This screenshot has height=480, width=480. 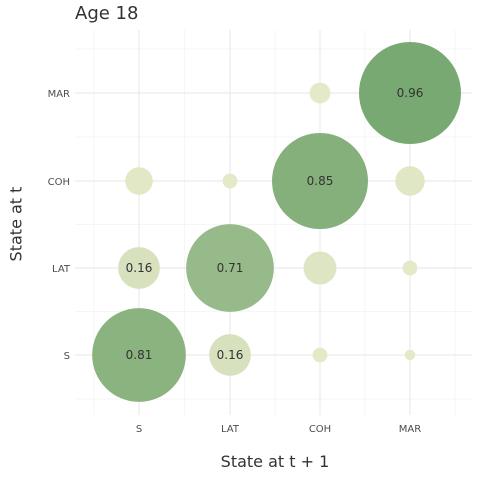 I want to click on bubble-value-label: 0.96, so click(x=410, y=93).